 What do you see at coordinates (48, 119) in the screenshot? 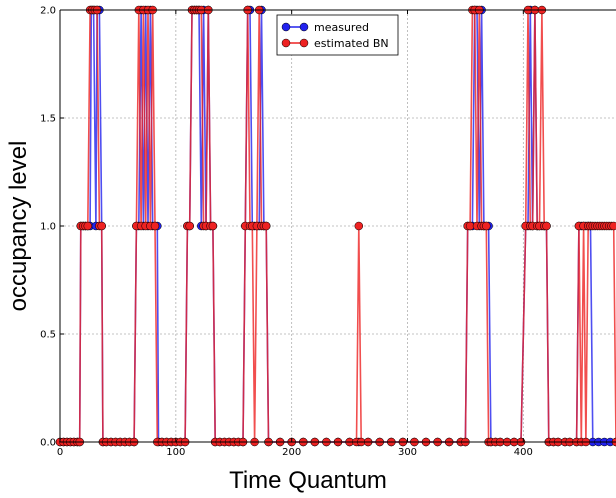
I see `y-tick-label: 1.5` at bounding box center [48, 119].